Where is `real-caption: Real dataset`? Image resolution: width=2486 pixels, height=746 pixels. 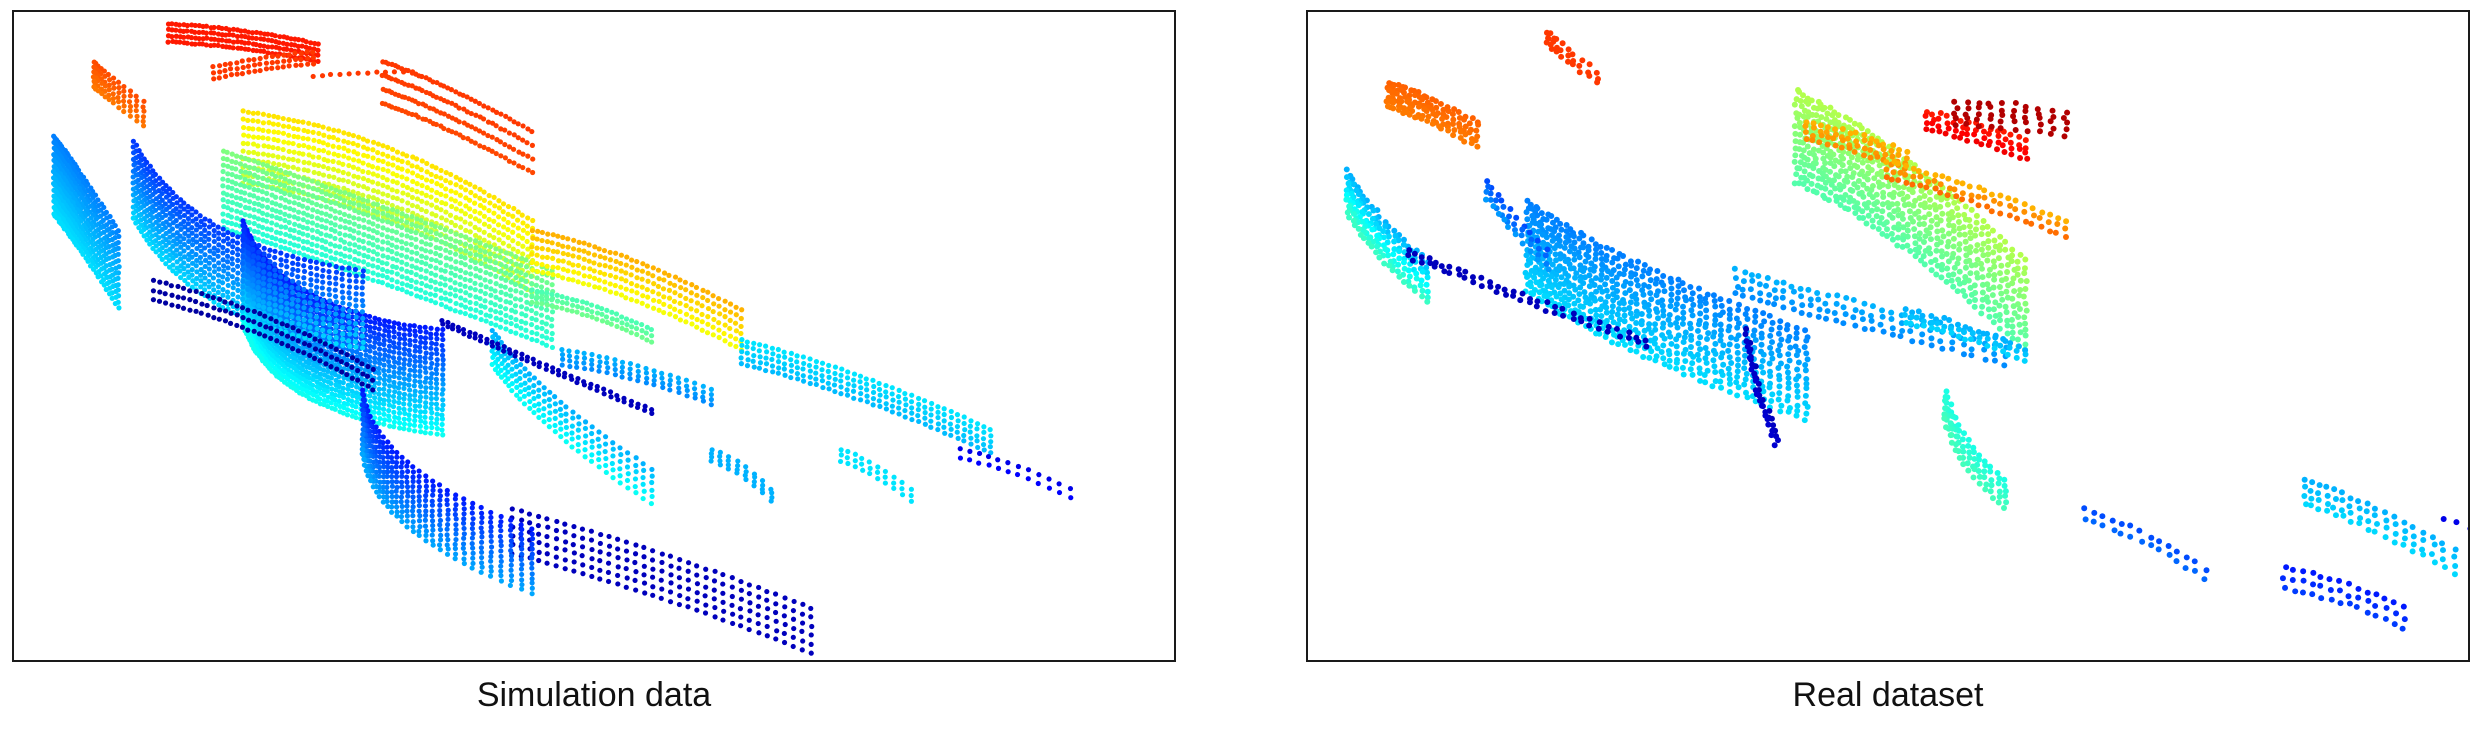 real-caption: Real dataset is located at coordinates (1888, 695).